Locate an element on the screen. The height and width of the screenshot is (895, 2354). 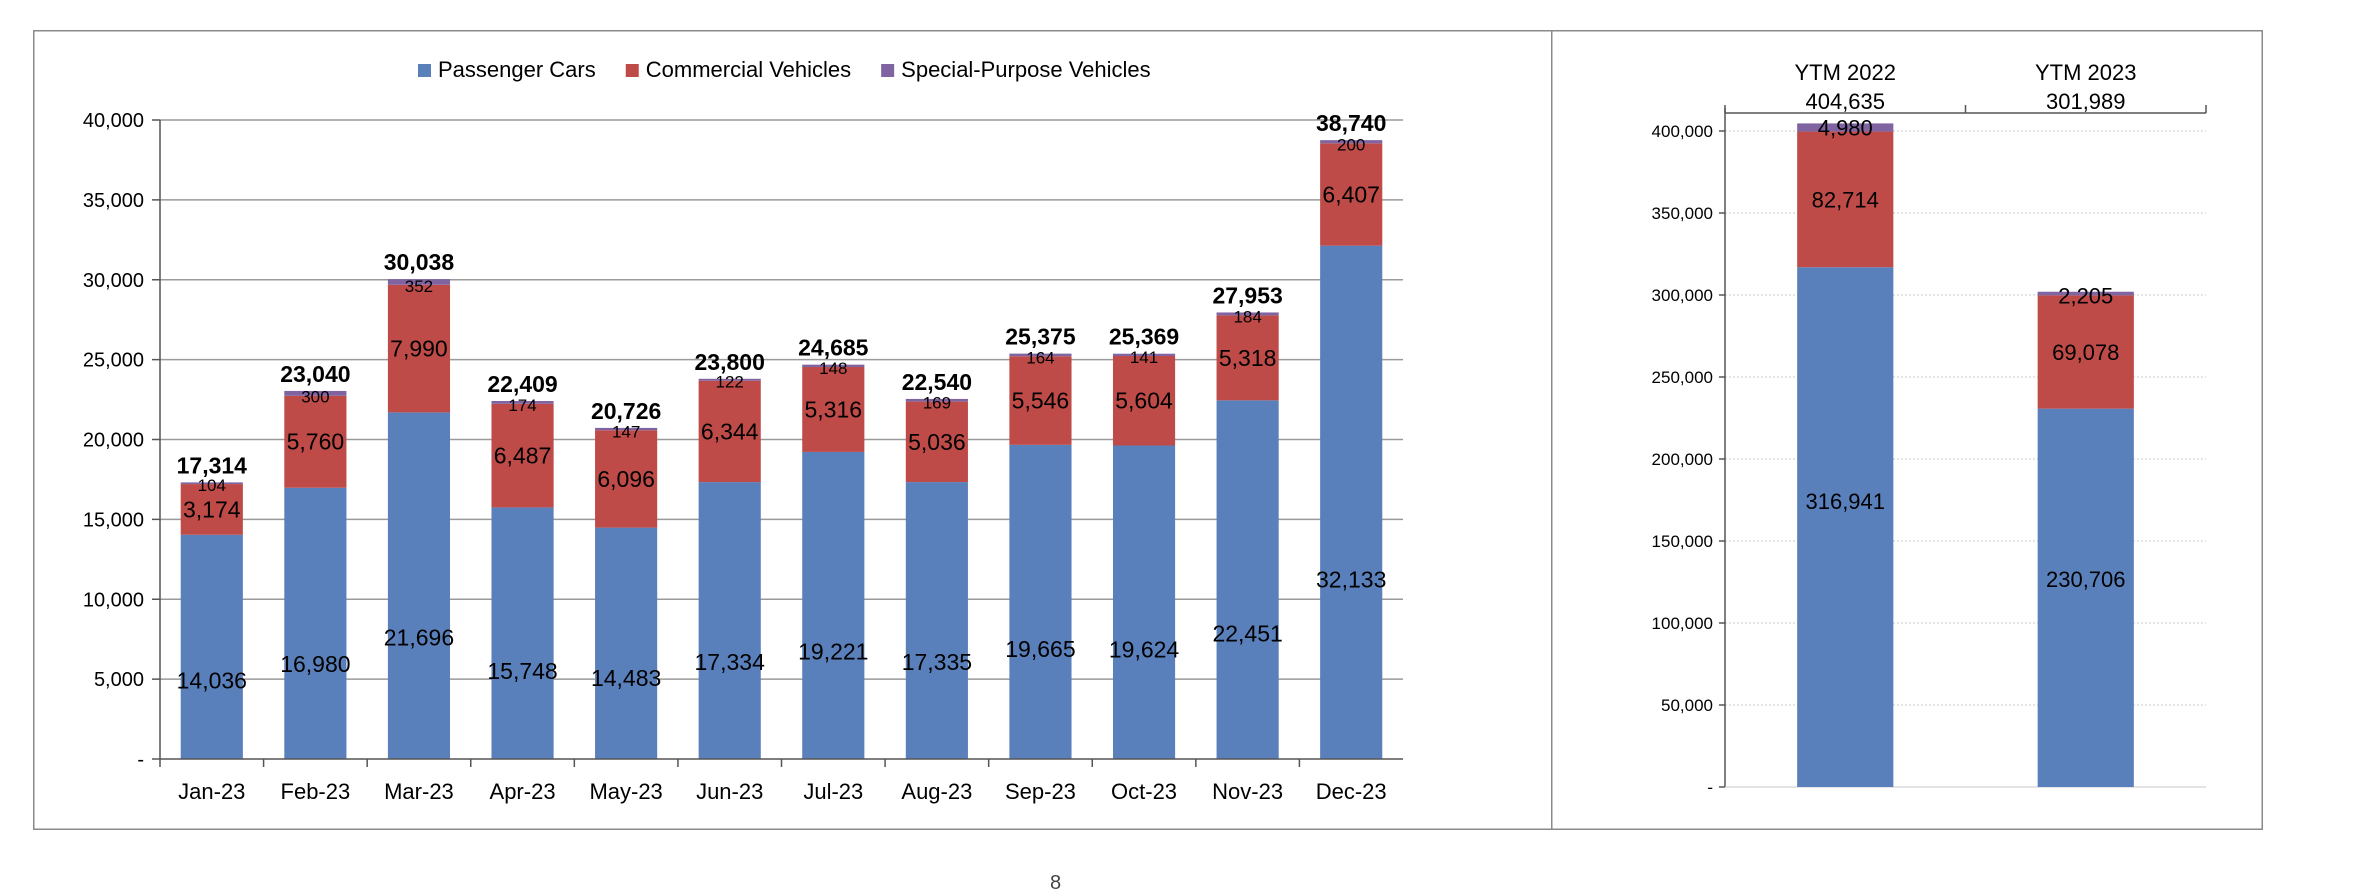
data-label-passenger-cars: 21,696 is located at coordinates (419, 638).